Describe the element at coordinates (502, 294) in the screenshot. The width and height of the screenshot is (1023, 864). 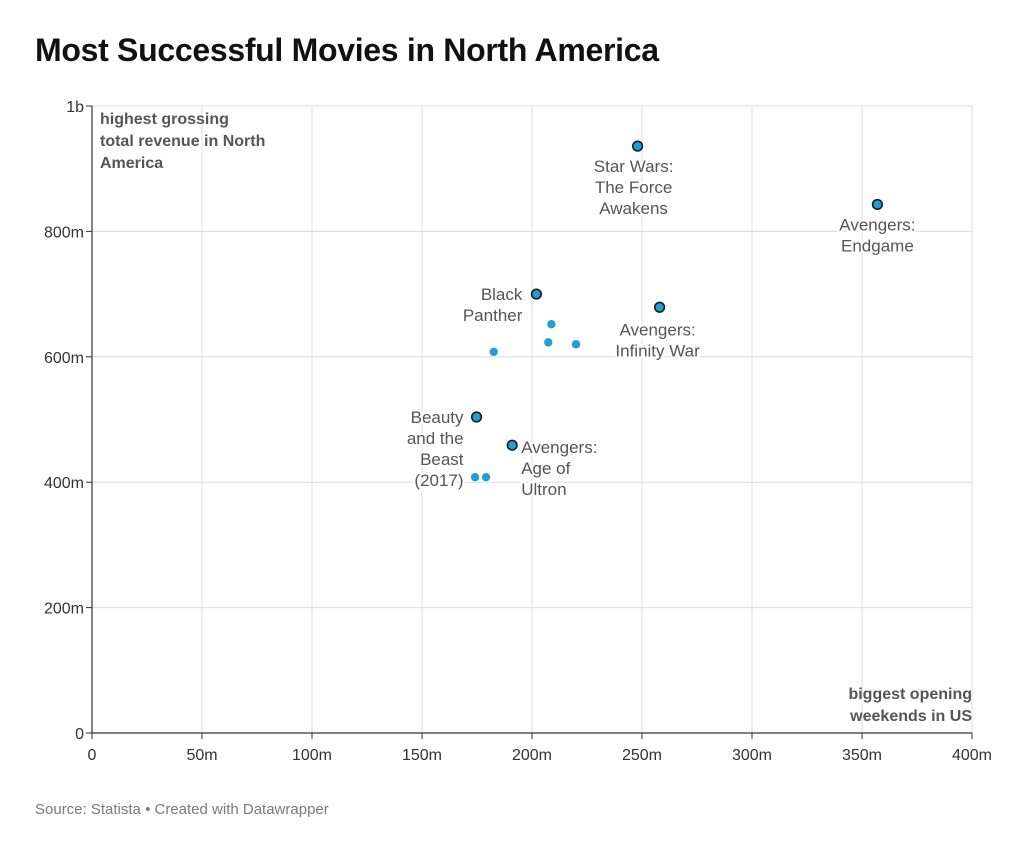
I see `point-label: Black` at that location.